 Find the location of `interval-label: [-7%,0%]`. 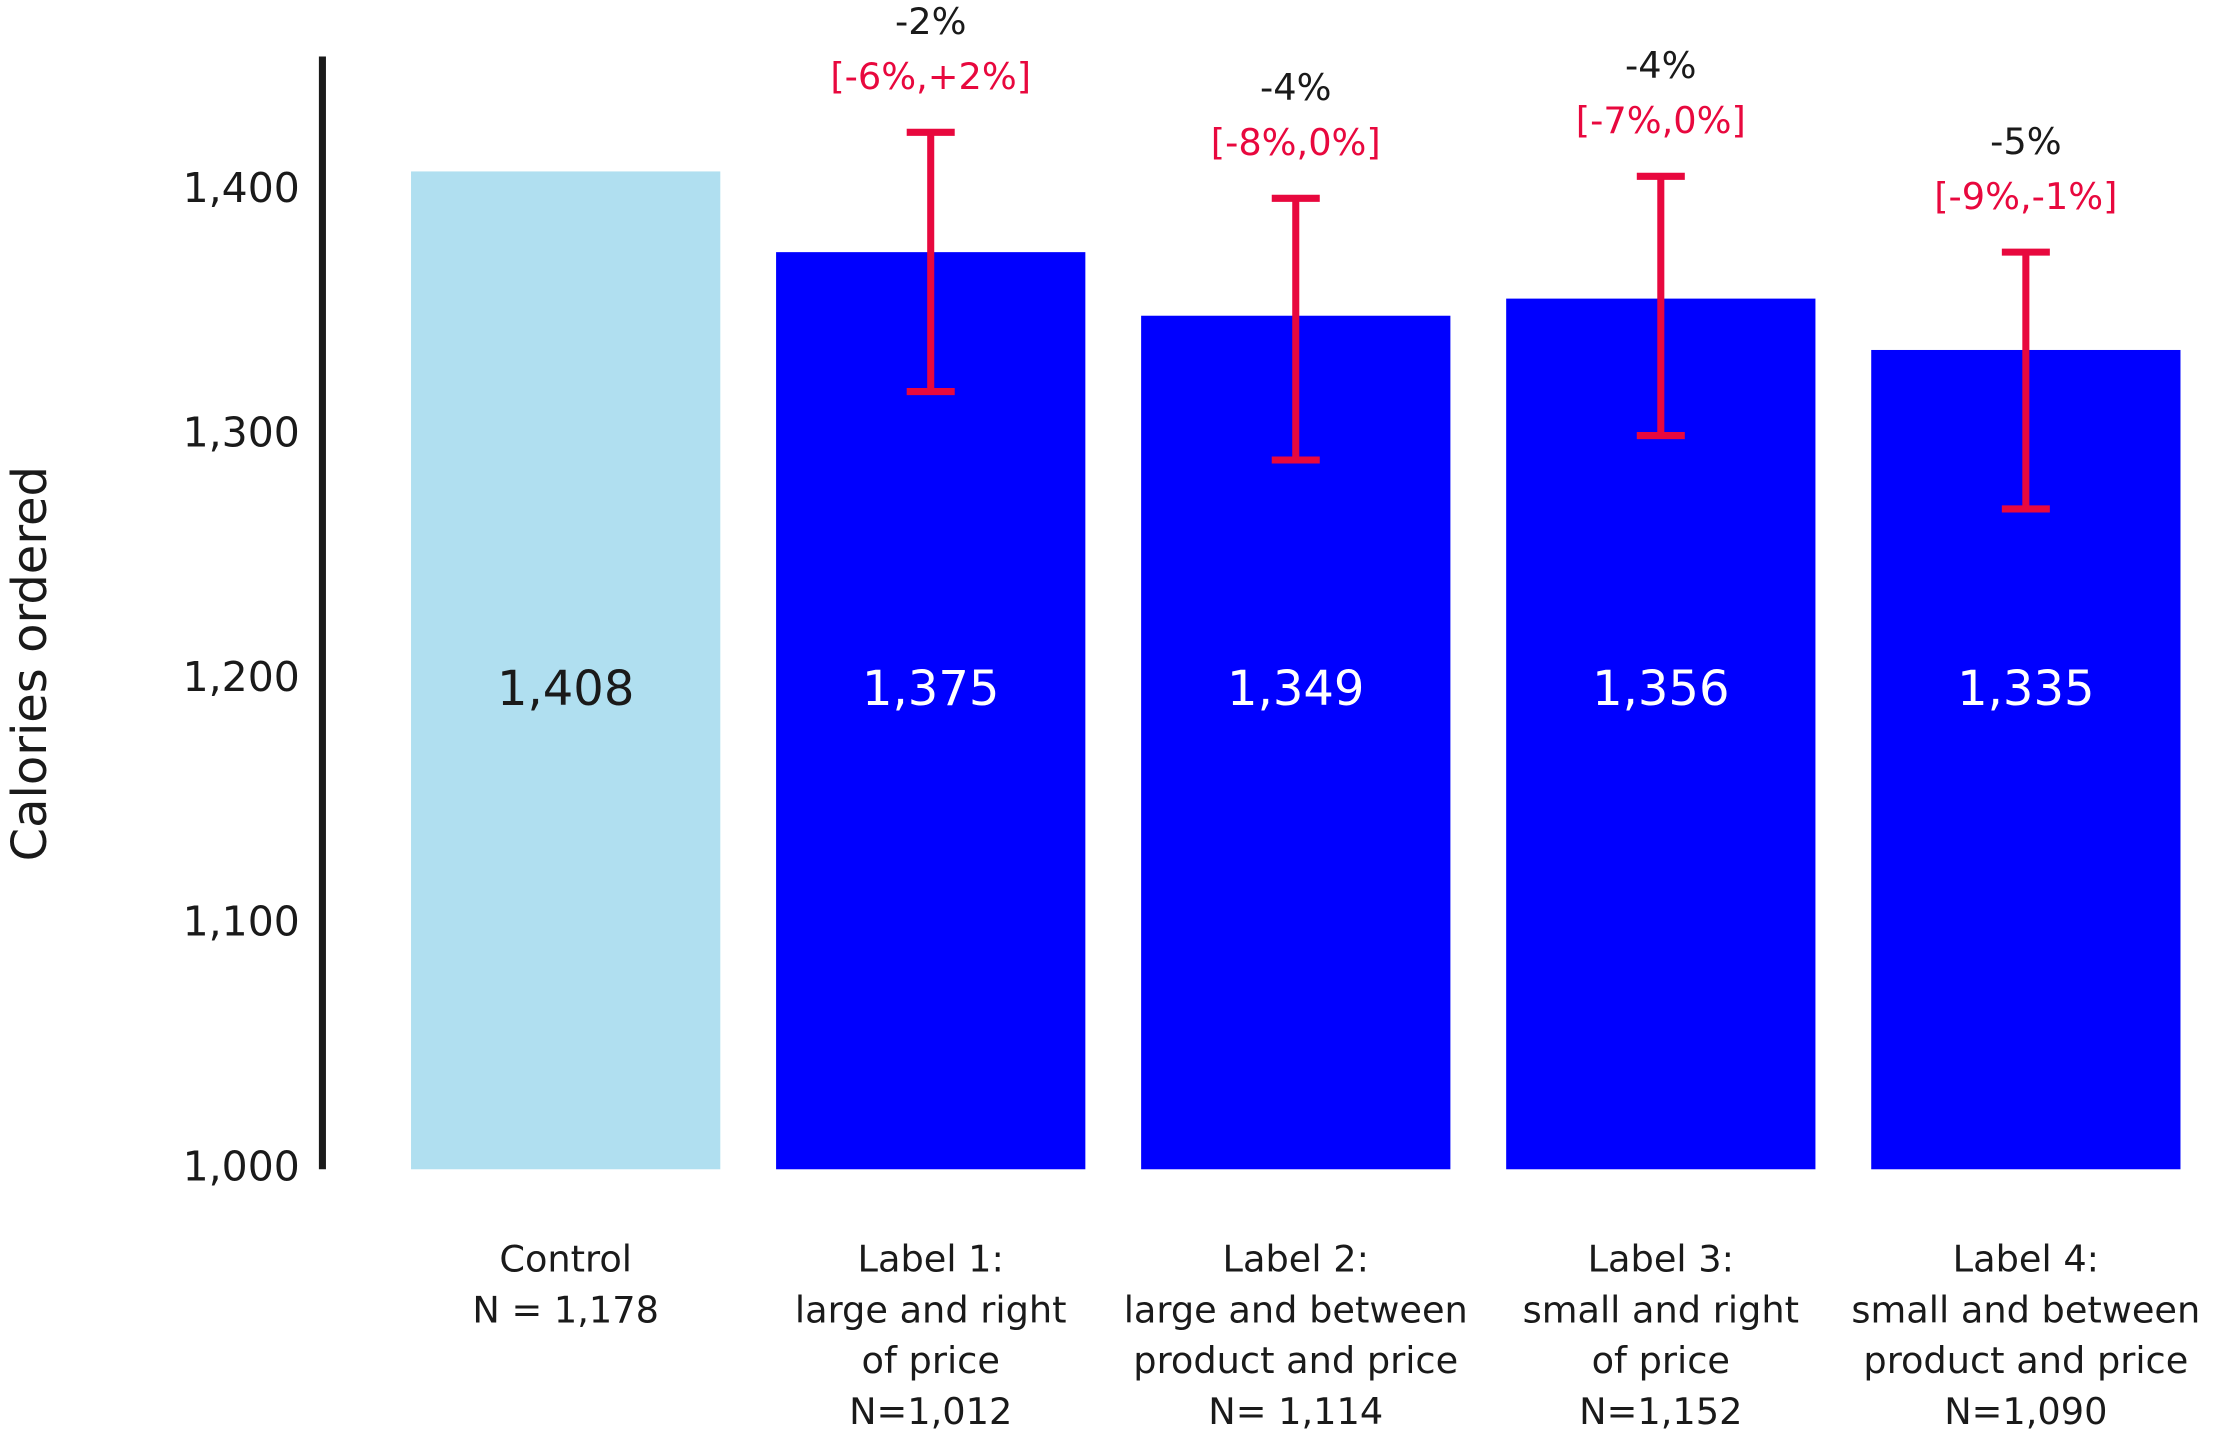

interval-label: [-7%,0%] is located at coordinates (1661, 120).